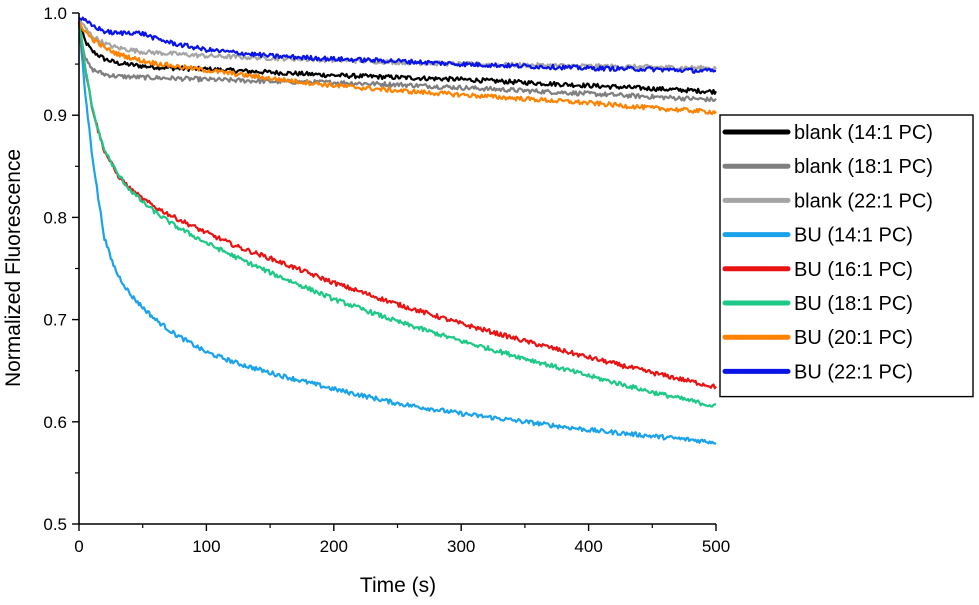 The image size is (979, 605). I want to click on legend-label: BU (18:1 PC), so click(853, 304).